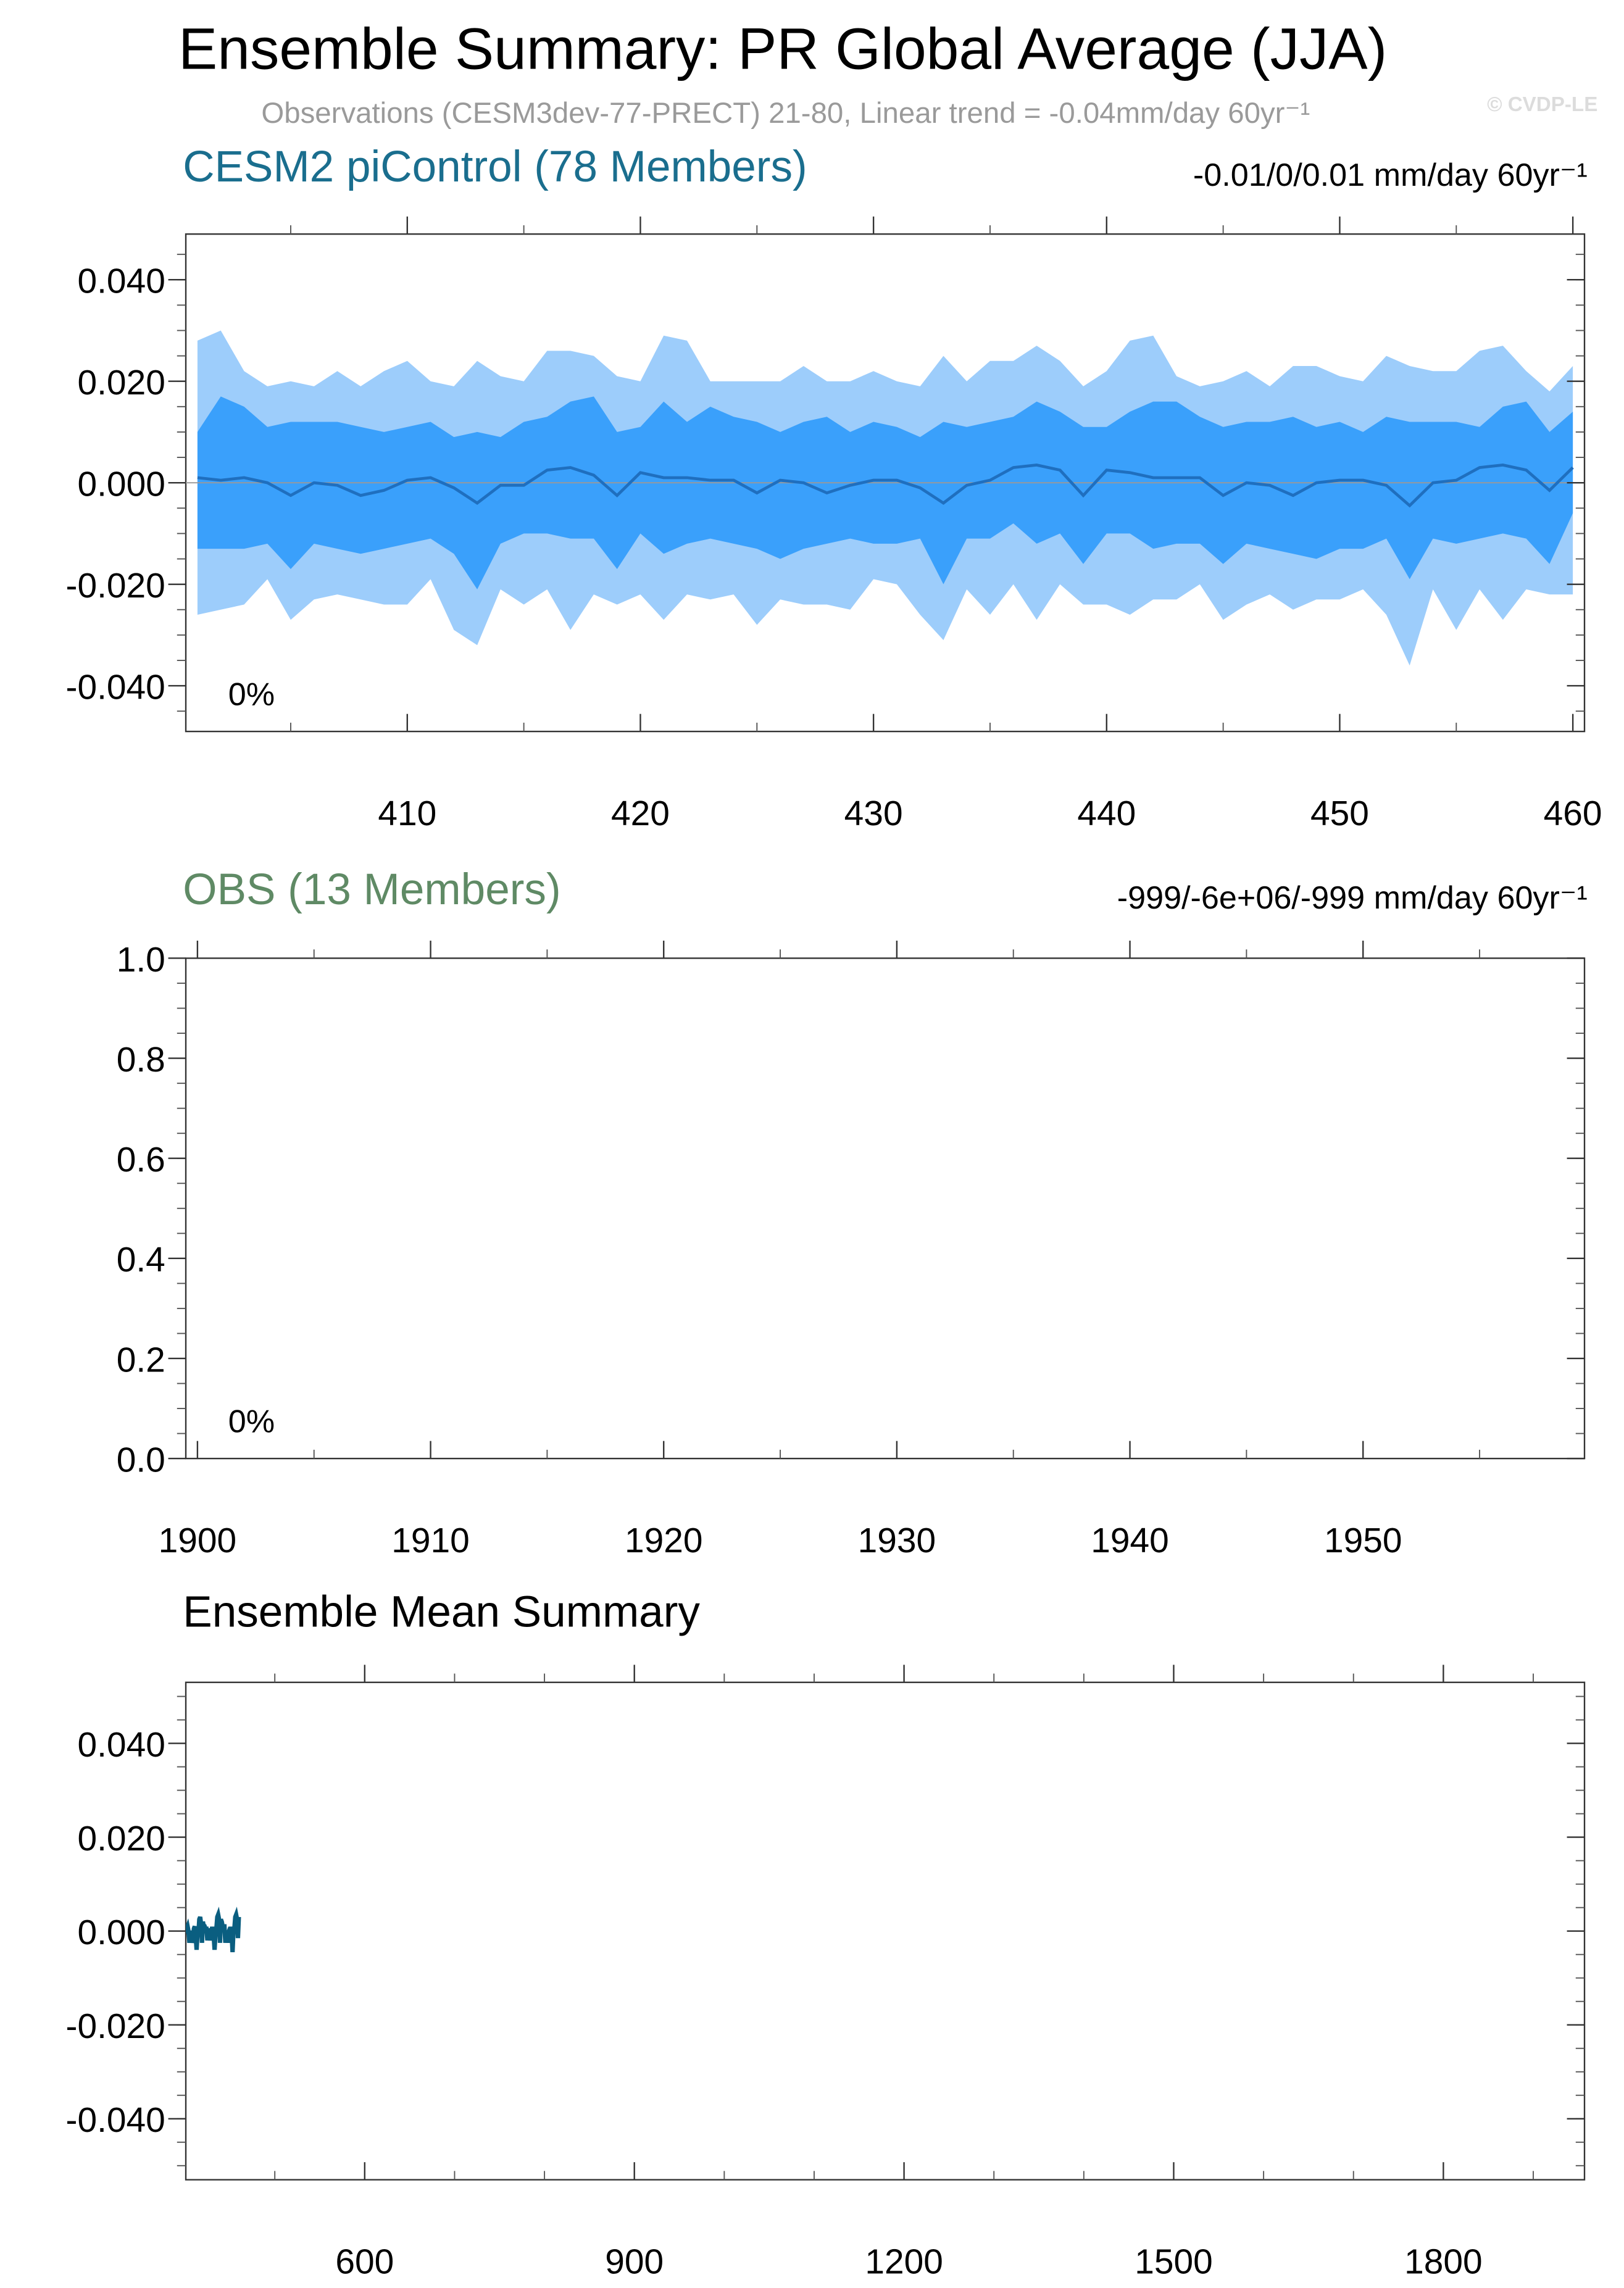 The height and width of the screenshot is (2288, 1624). I want to click on x-tick-label: 1910, so click(430, 1540).